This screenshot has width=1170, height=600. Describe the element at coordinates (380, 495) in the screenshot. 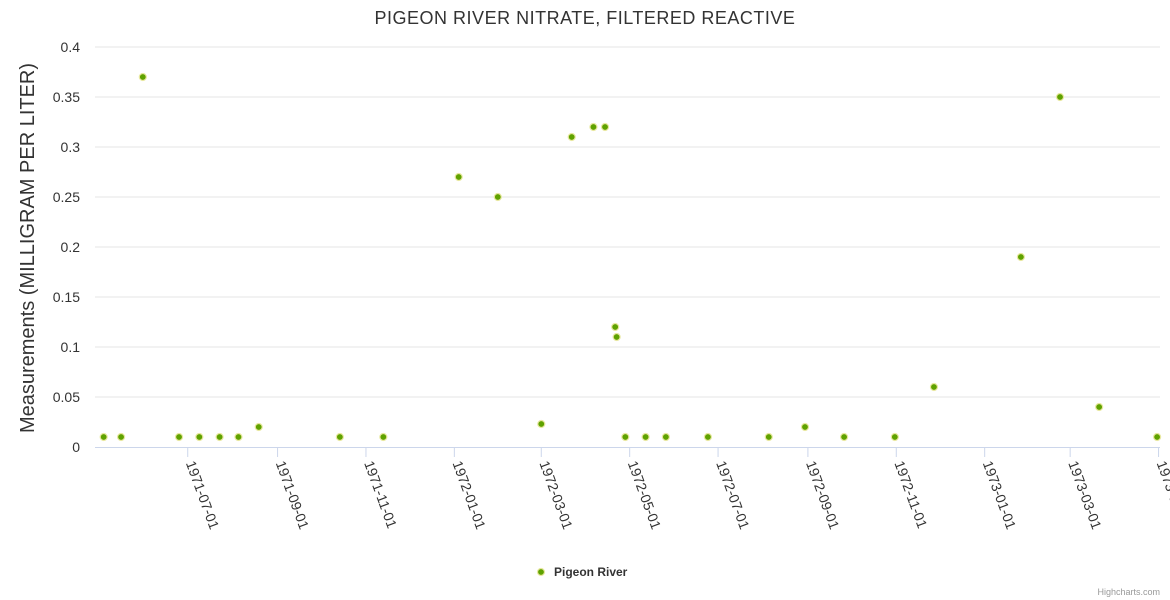

I see `x-tick-label: 1971-11-01` at that location.